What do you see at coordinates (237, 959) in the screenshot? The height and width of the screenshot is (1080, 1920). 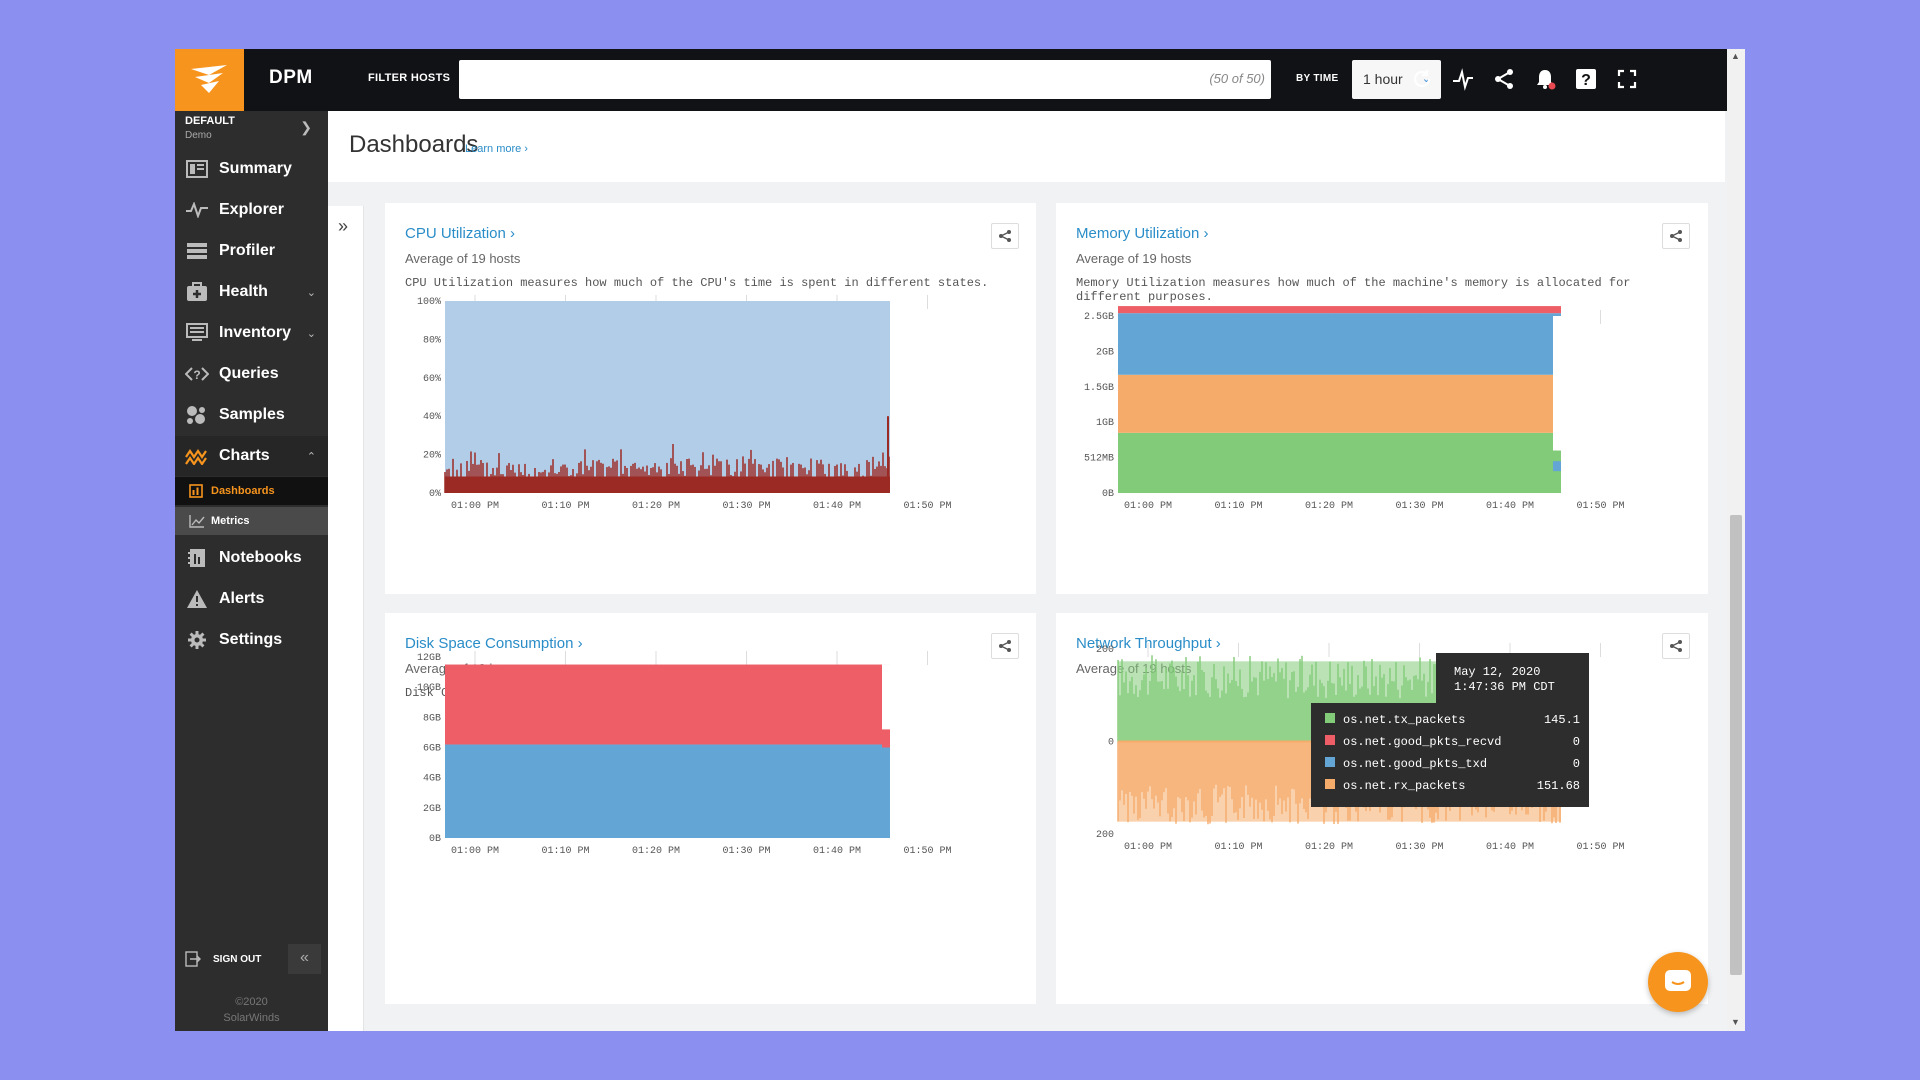 I see `sign-out-label: SIGN OUT` at bounding box center [237, 959].